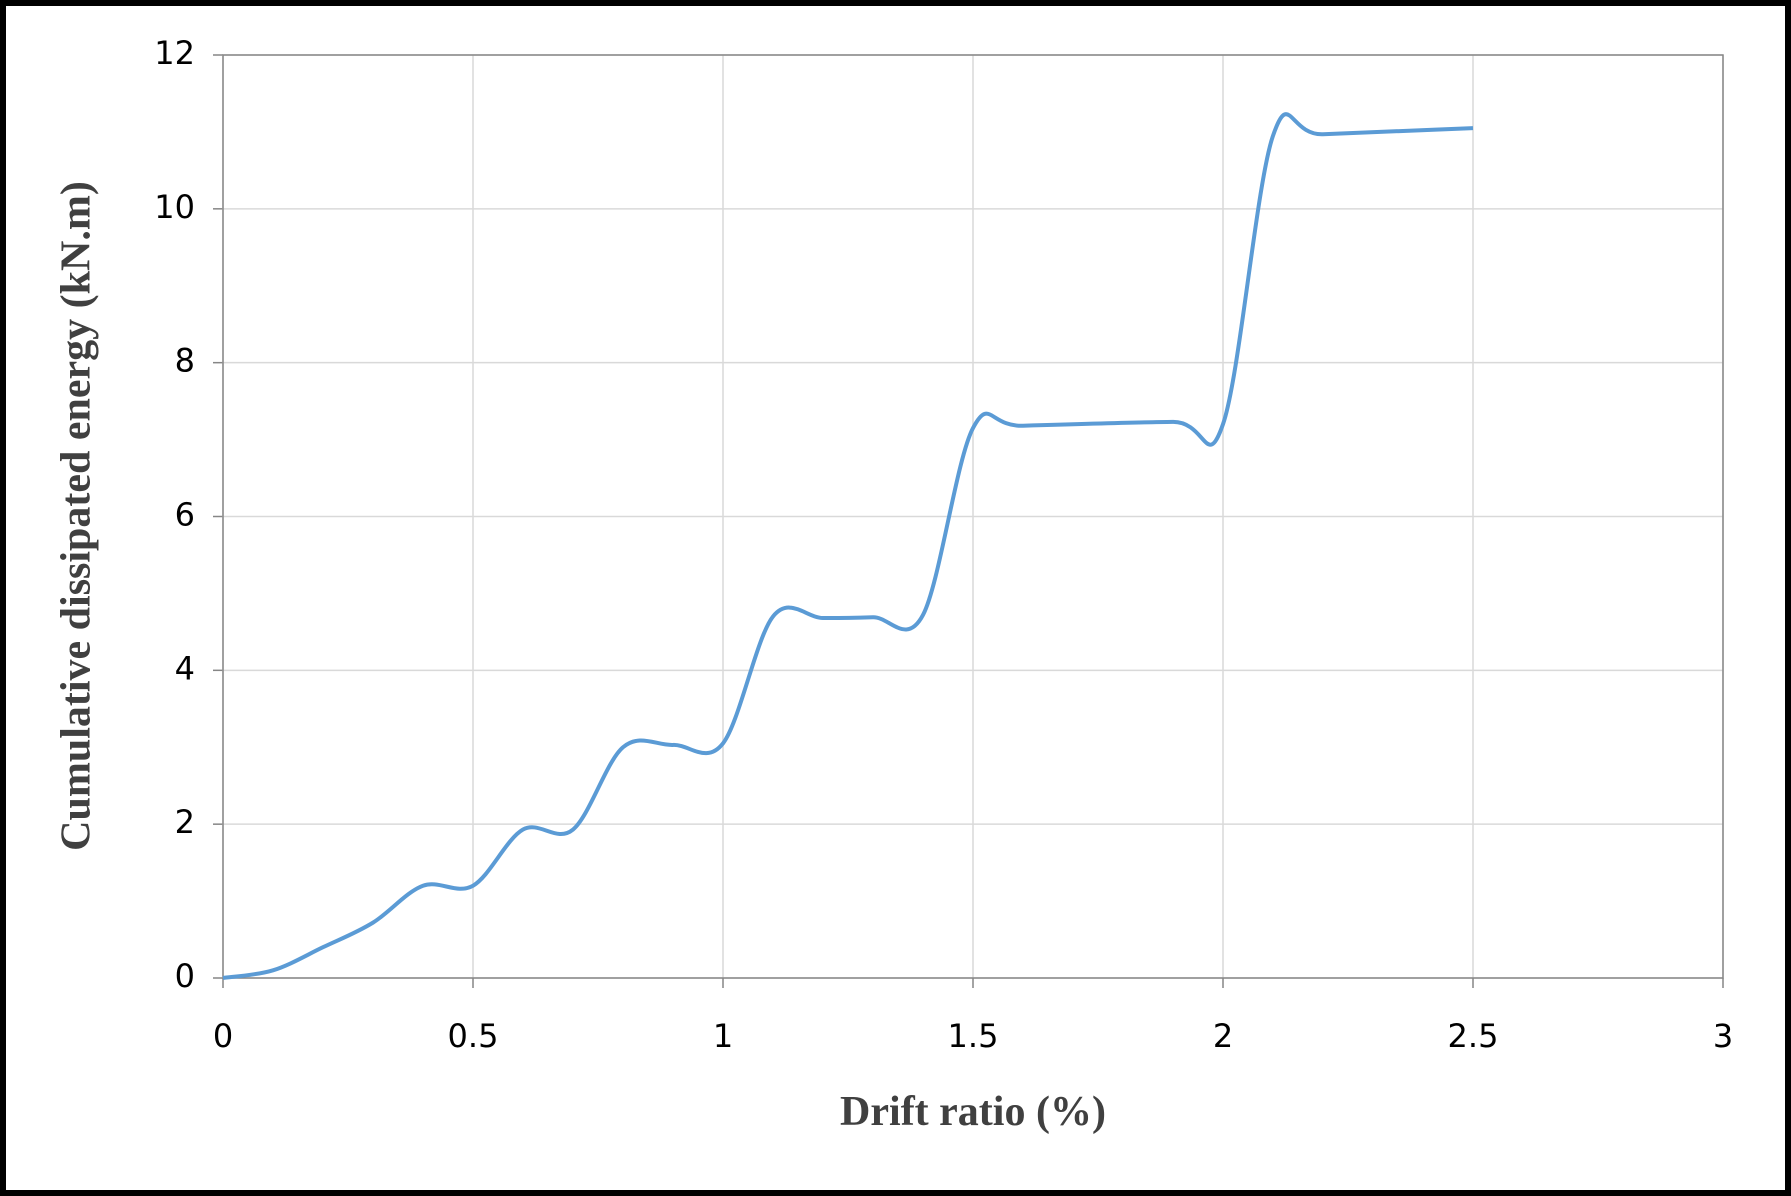 This screenshot has height=1196, width=1791. Describe the element at coordinates (185, 668) in the screenshot. I see `y-tick-label: 4` at that location.